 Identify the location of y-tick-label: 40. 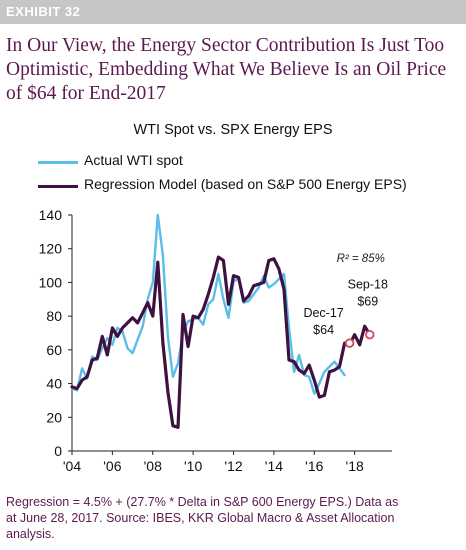
(54, 384).